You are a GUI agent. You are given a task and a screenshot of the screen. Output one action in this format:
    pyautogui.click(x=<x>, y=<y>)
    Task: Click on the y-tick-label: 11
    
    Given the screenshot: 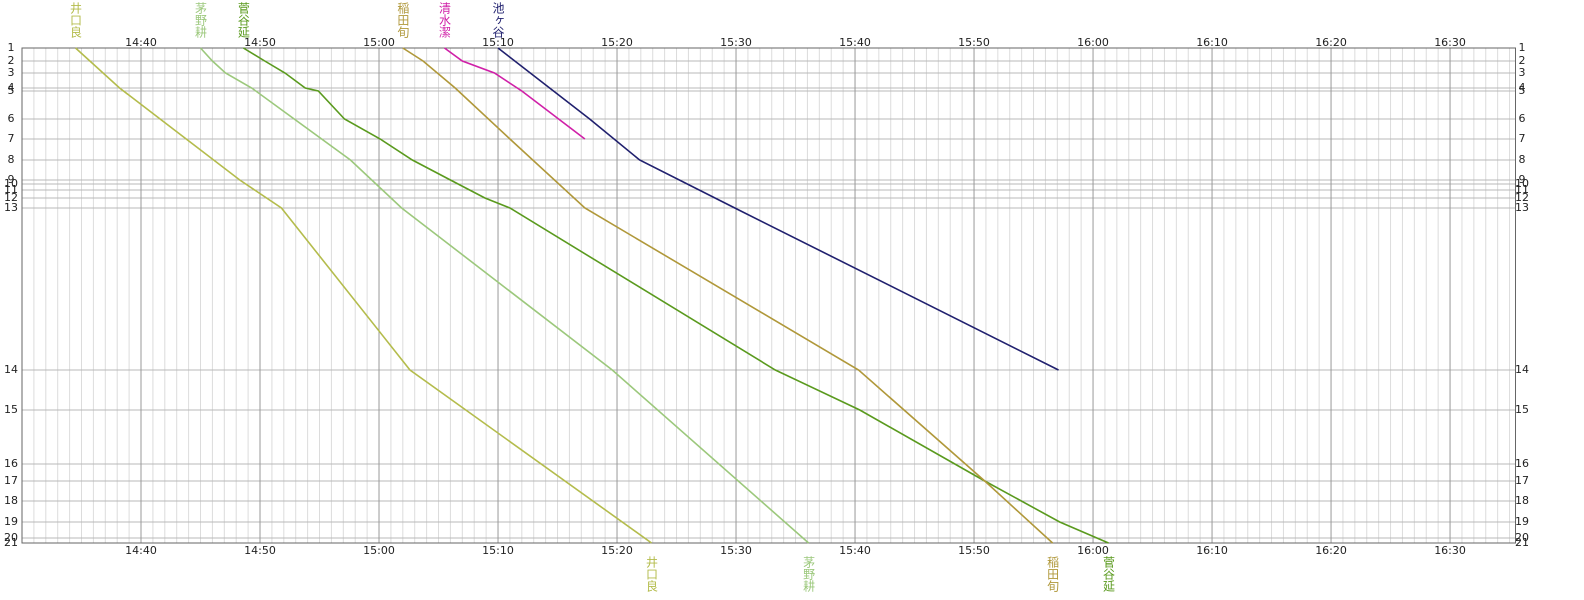 What is the action you would take?
    pyautogui.click(x=11, y=189)
    